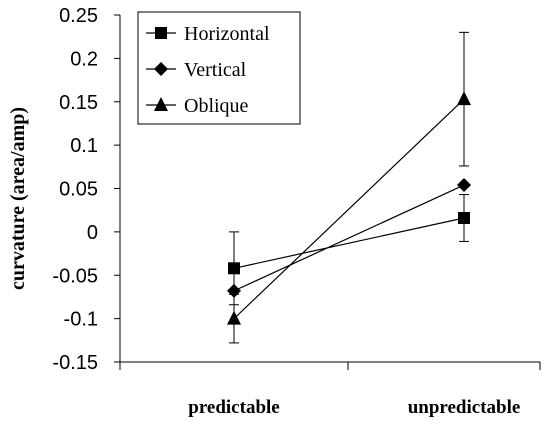  I want to click on y-tick-label: 0.1, so click(84, 146).